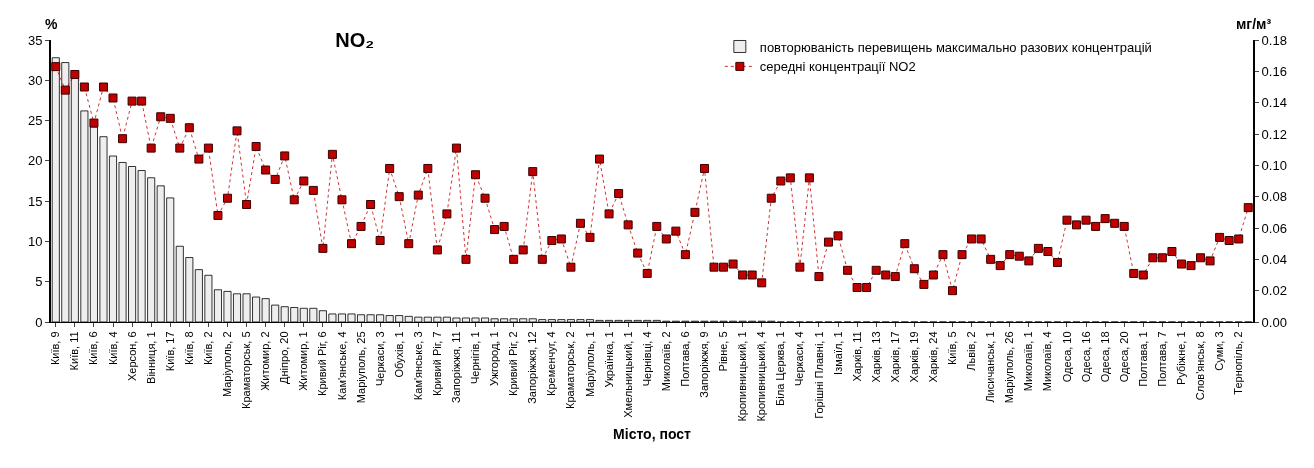  I want to click on x-tick-label: Кропивницький, 4, so click(761, 376).